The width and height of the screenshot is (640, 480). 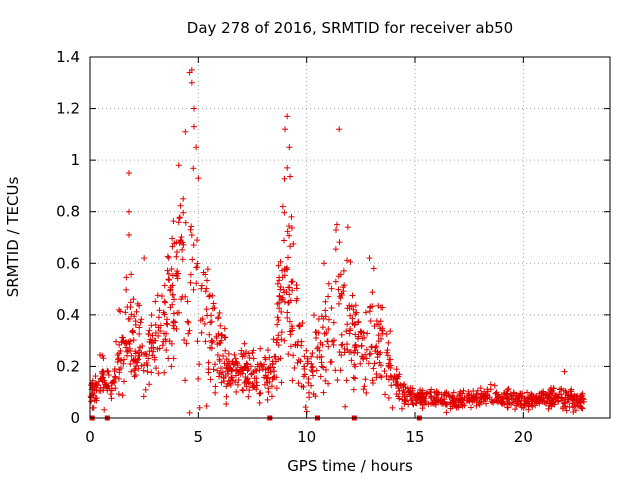 What do you see at coordinates (306, 437) in the screenshot?
I see `x-tick-label: 10` at bounding box center [306, 437].